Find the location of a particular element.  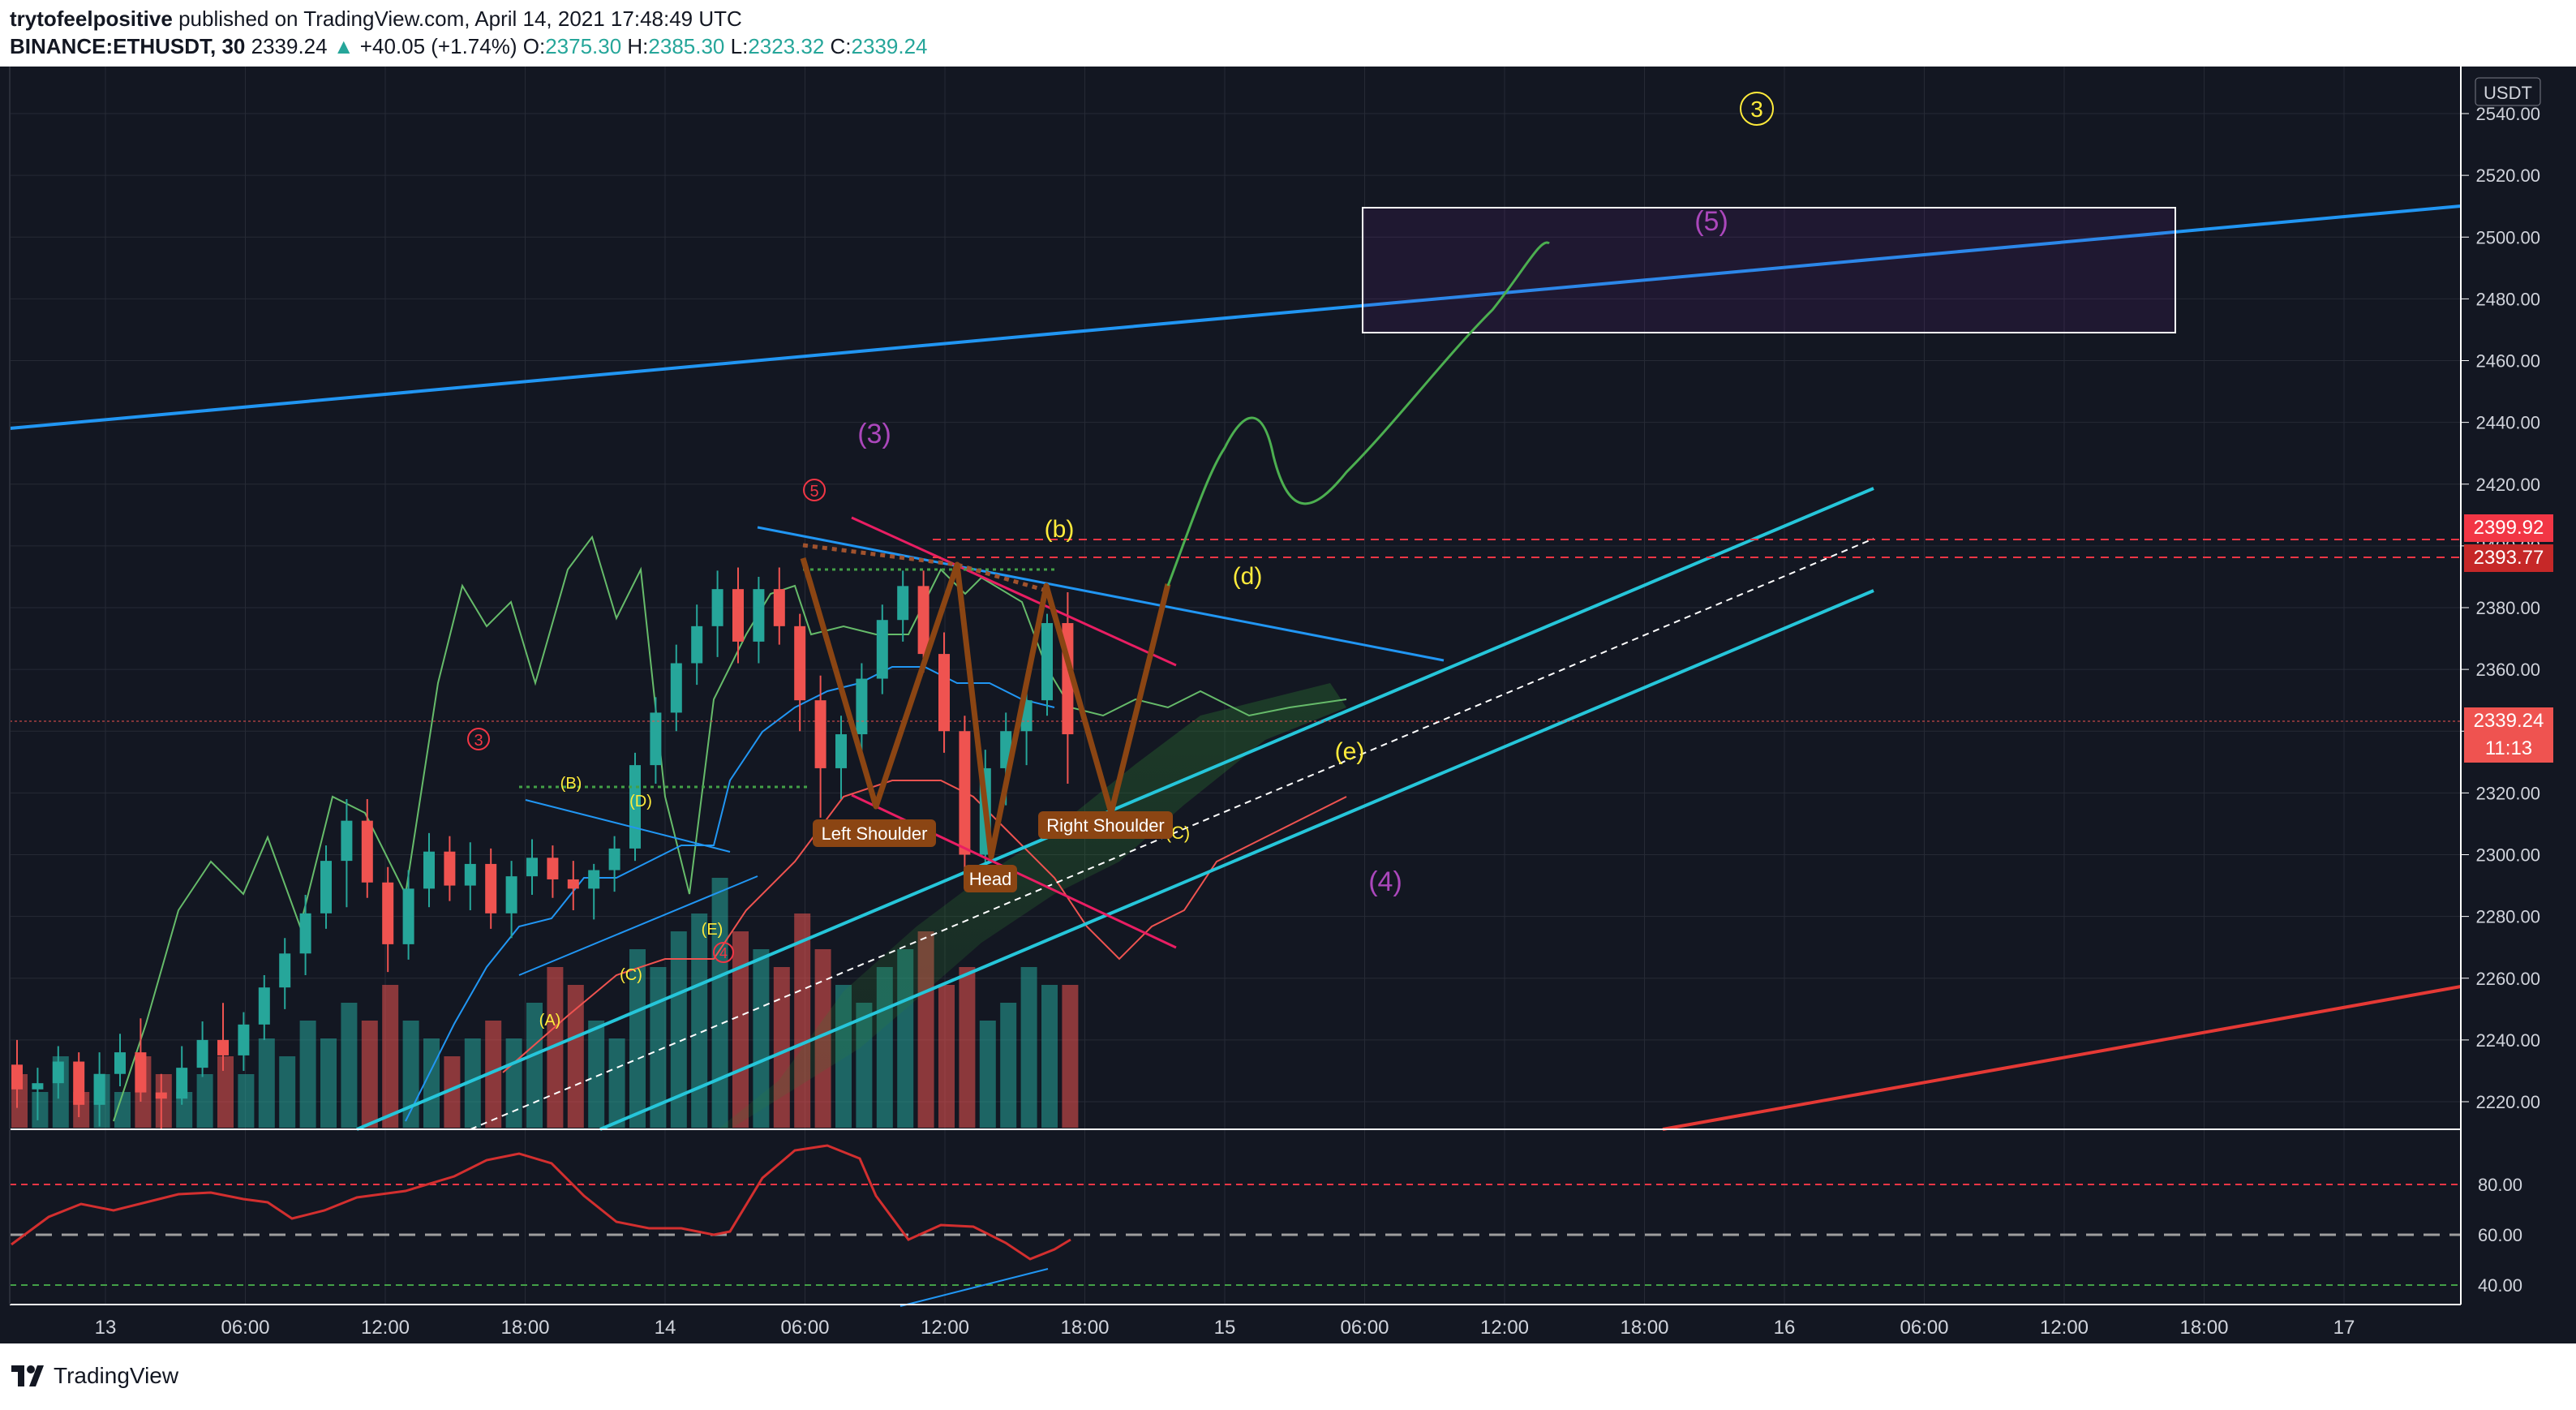

time-tick-label: 16 is located at coordinates (1785, 1328).